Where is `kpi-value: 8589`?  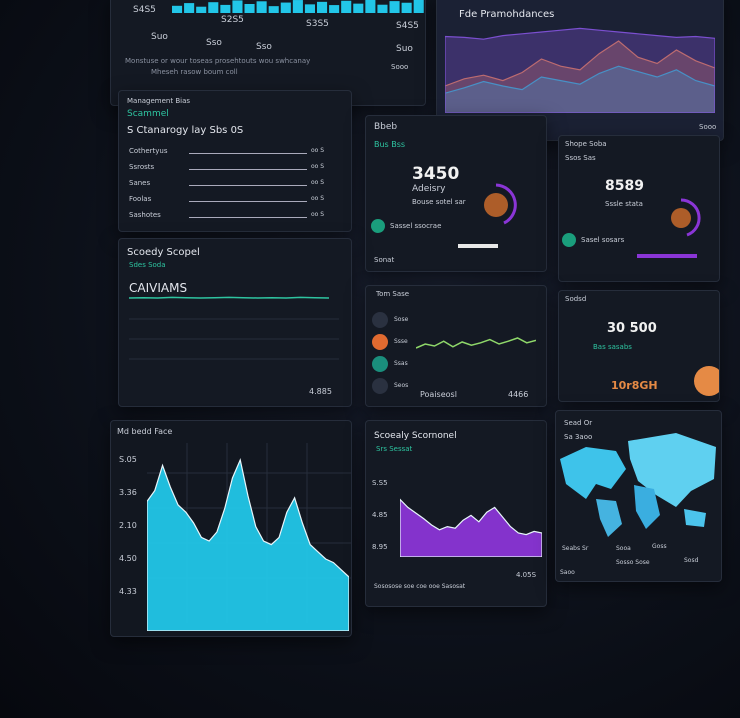
kpi-value: 8589 is located at coordinates (624, 186).